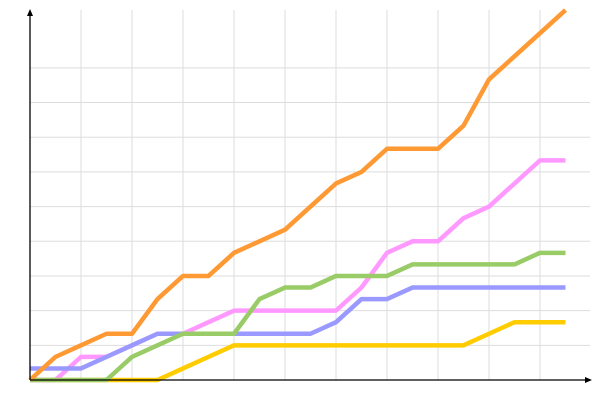 The image size is (600, 400). I want to click on x-axis-arrow-icon, so click(588, 380).